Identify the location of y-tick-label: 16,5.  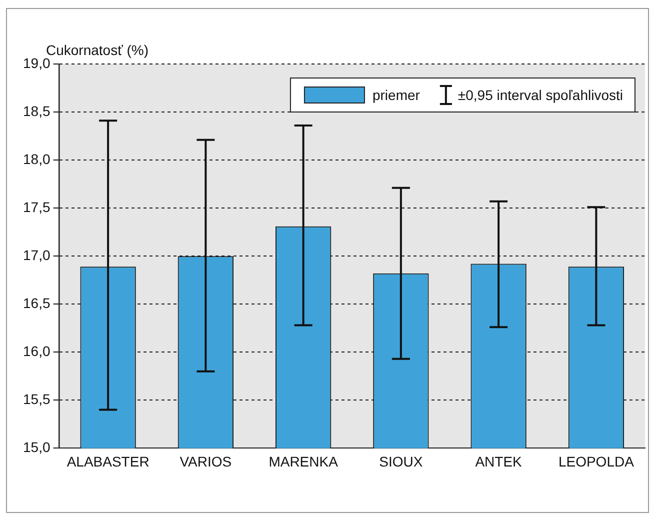
(36, 302).